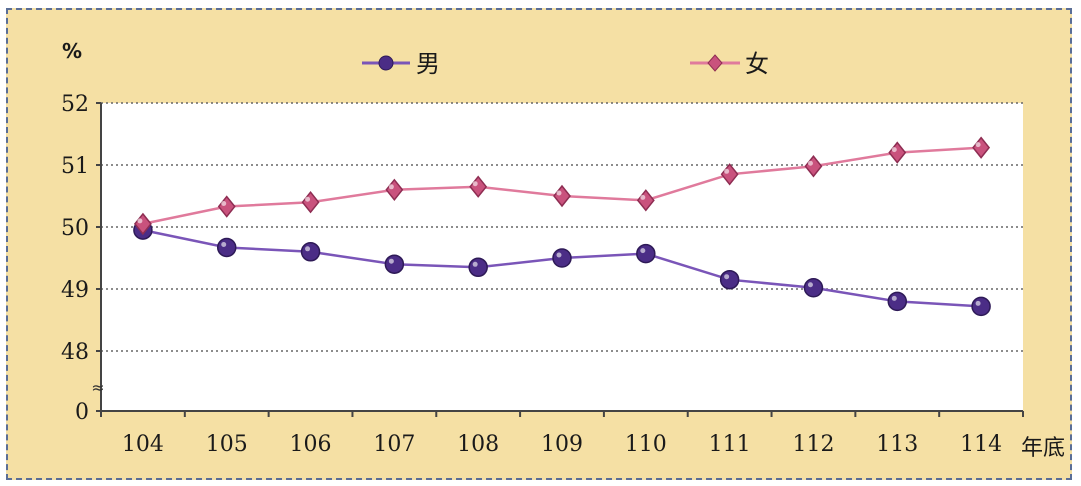 The width and height of the screenshot is (1081, 486). Describe the element at coordinates (562, 444) in the screenshot. I see `x-tick-label: 109` at that location.